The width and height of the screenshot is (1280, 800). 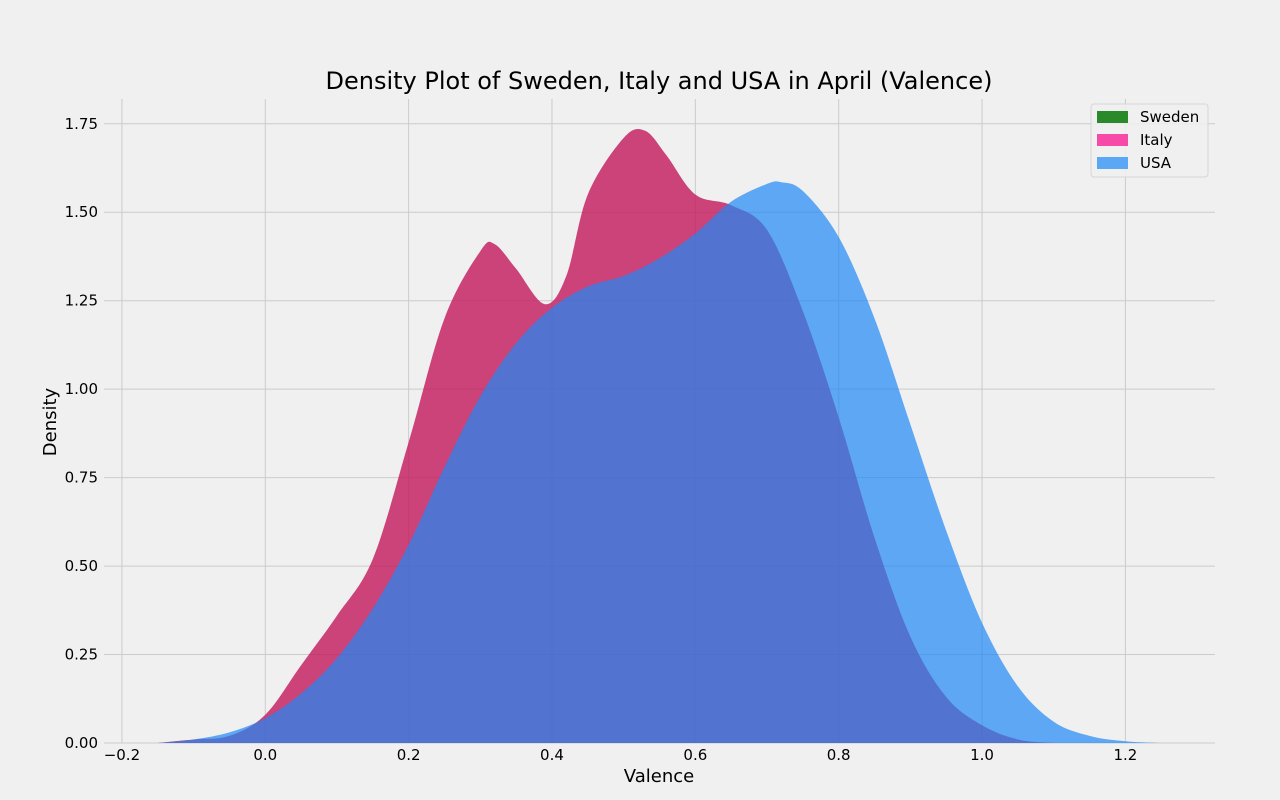 I want to click on x-tick-label: −0.2, so click(x=122, y=755).